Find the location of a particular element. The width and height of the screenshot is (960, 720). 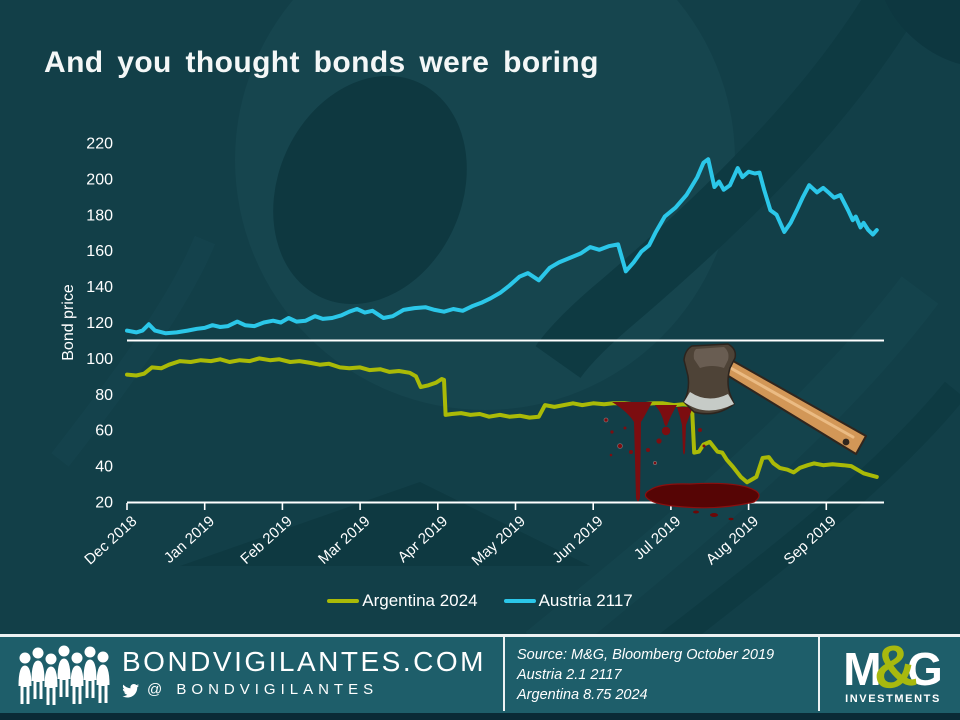

y-axis-tick-label: 80 is located at coordinates (104, 395).